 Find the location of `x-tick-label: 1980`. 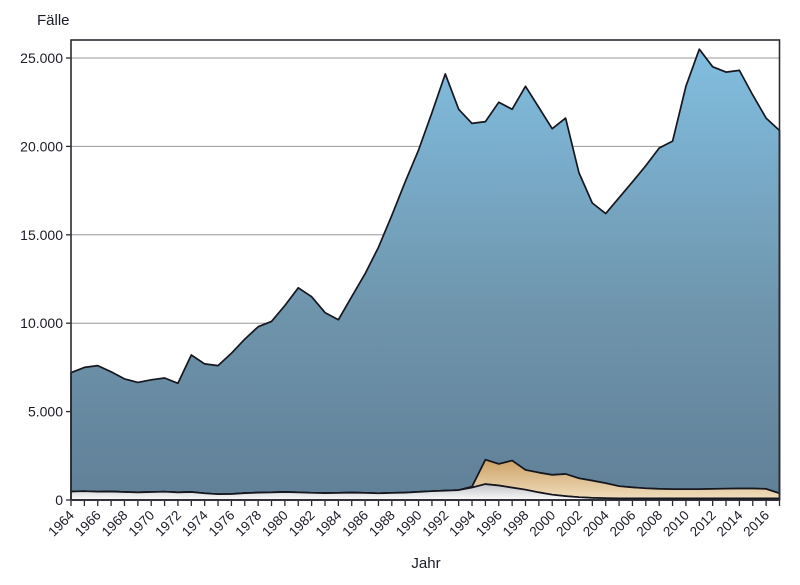

x-tick-label: 1980 is located at coordinates (275, 524).